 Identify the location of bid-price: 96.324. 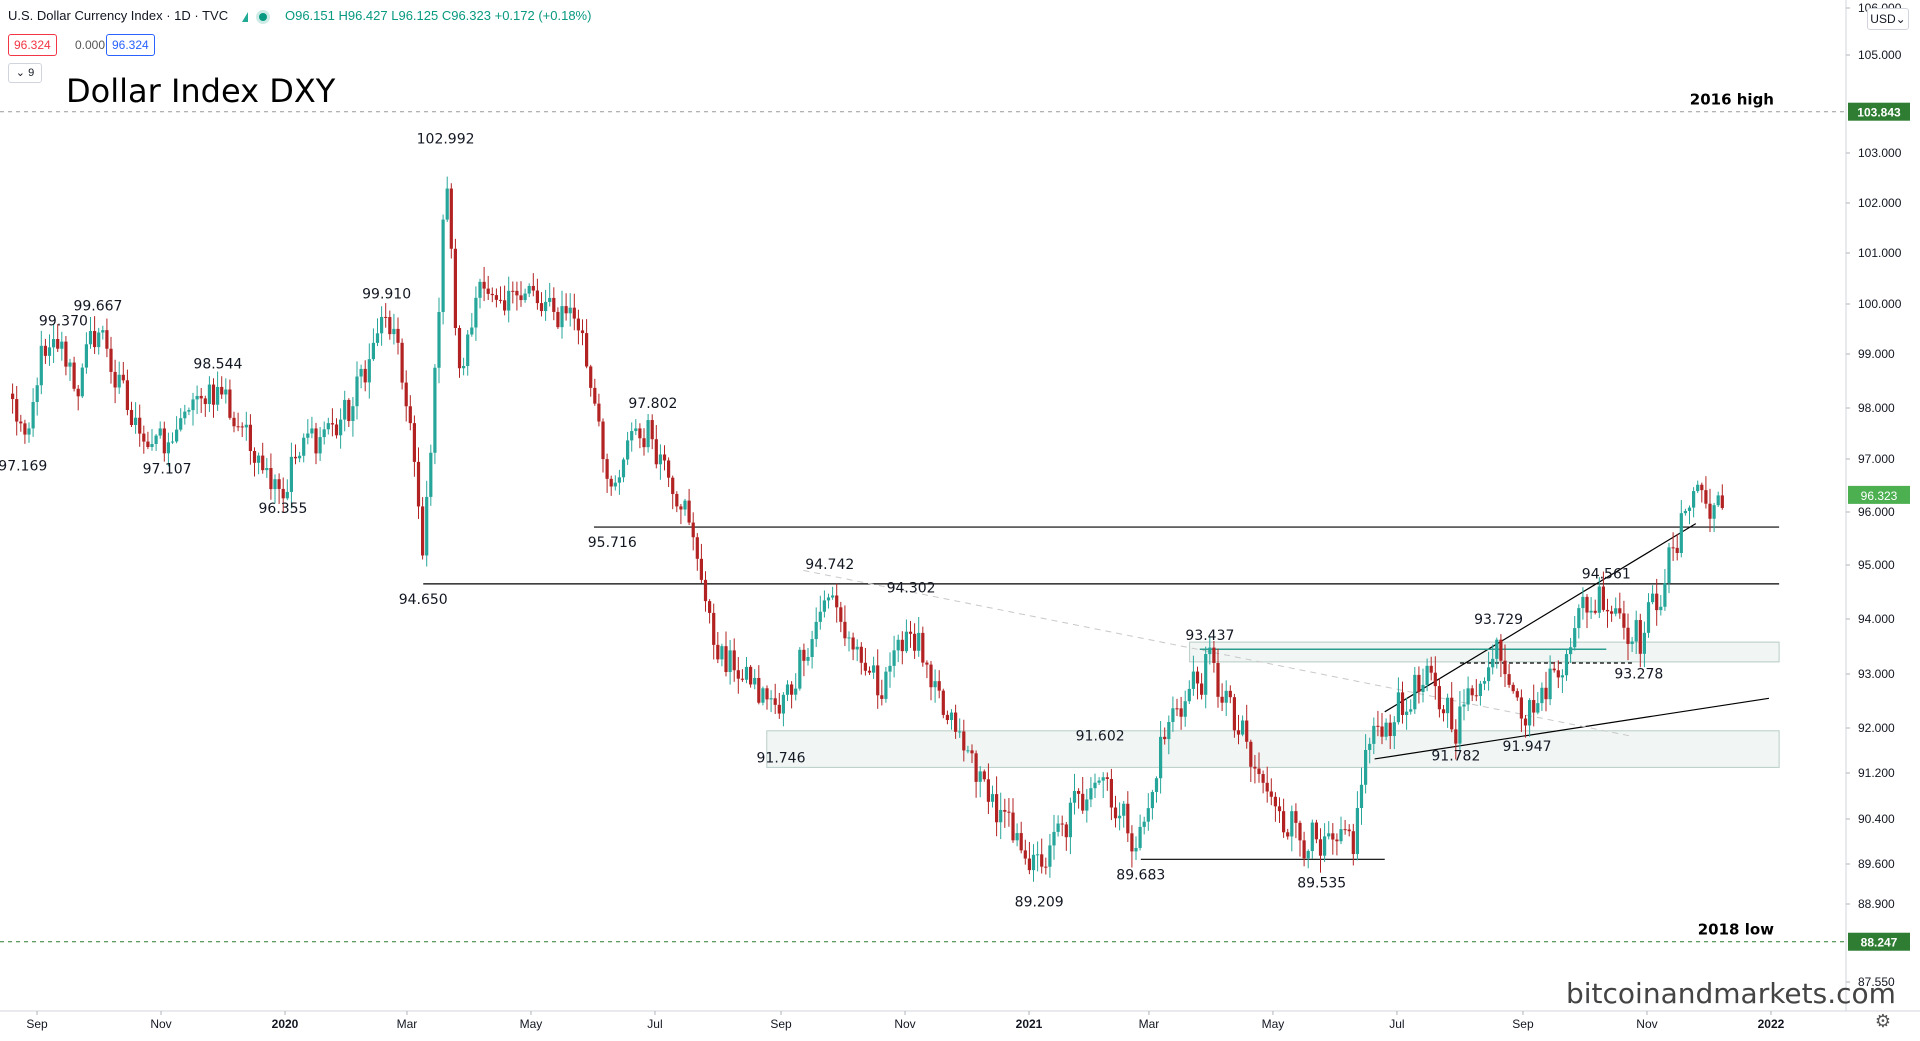
(32, 45).